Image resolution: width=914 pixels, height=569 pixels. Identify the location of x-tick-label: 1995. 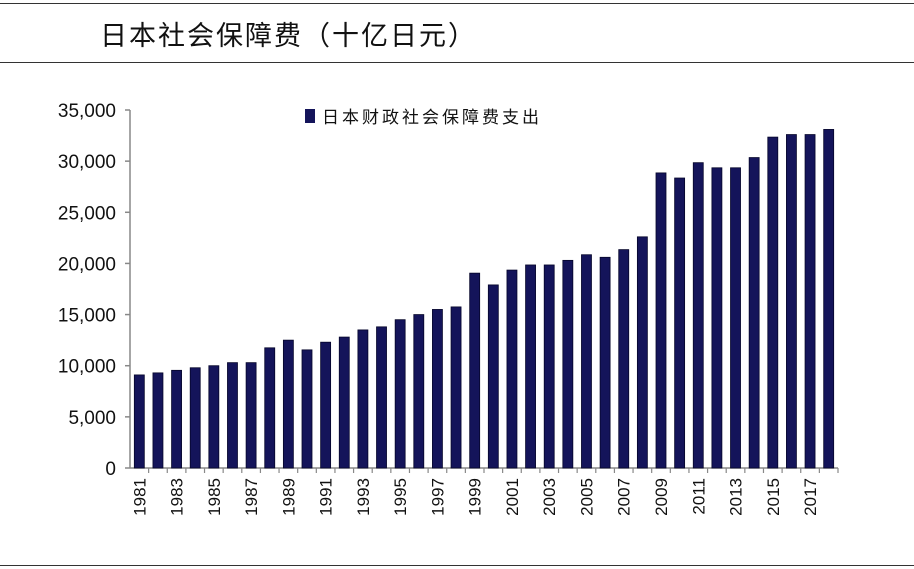
(400, 497).